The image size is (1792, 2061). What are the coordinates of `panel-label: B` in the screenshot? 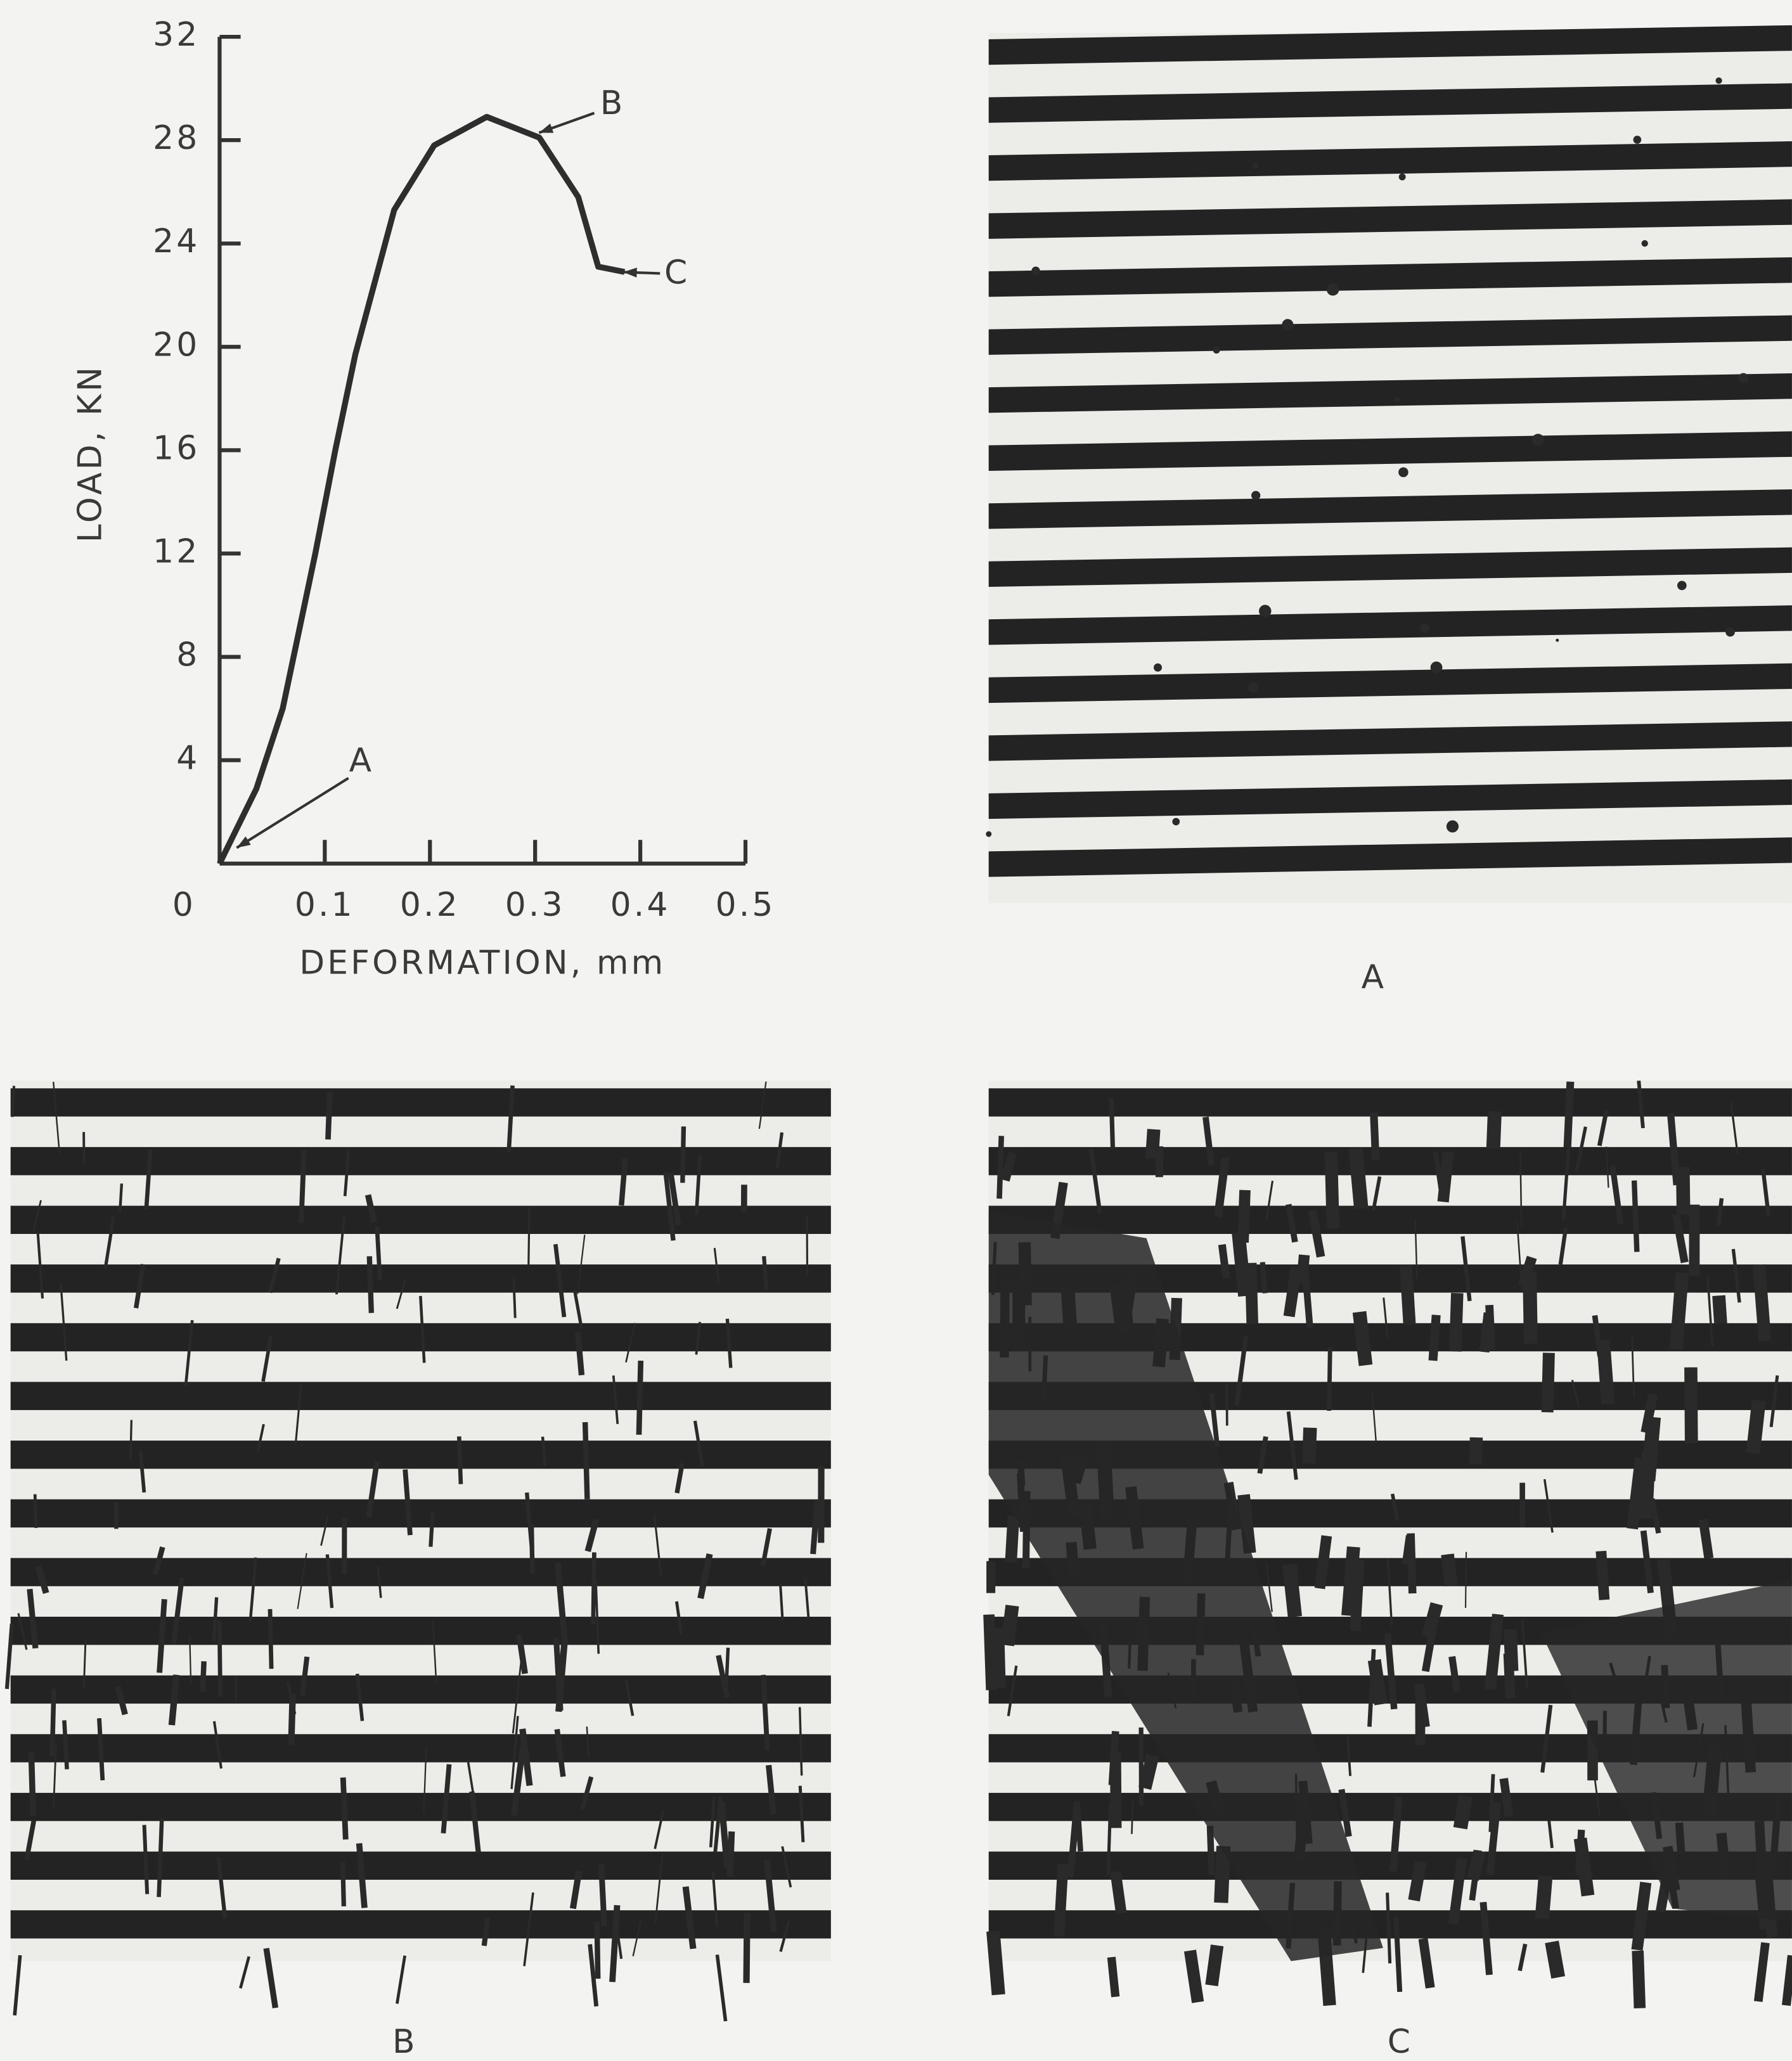 It's located at (405, 2042).